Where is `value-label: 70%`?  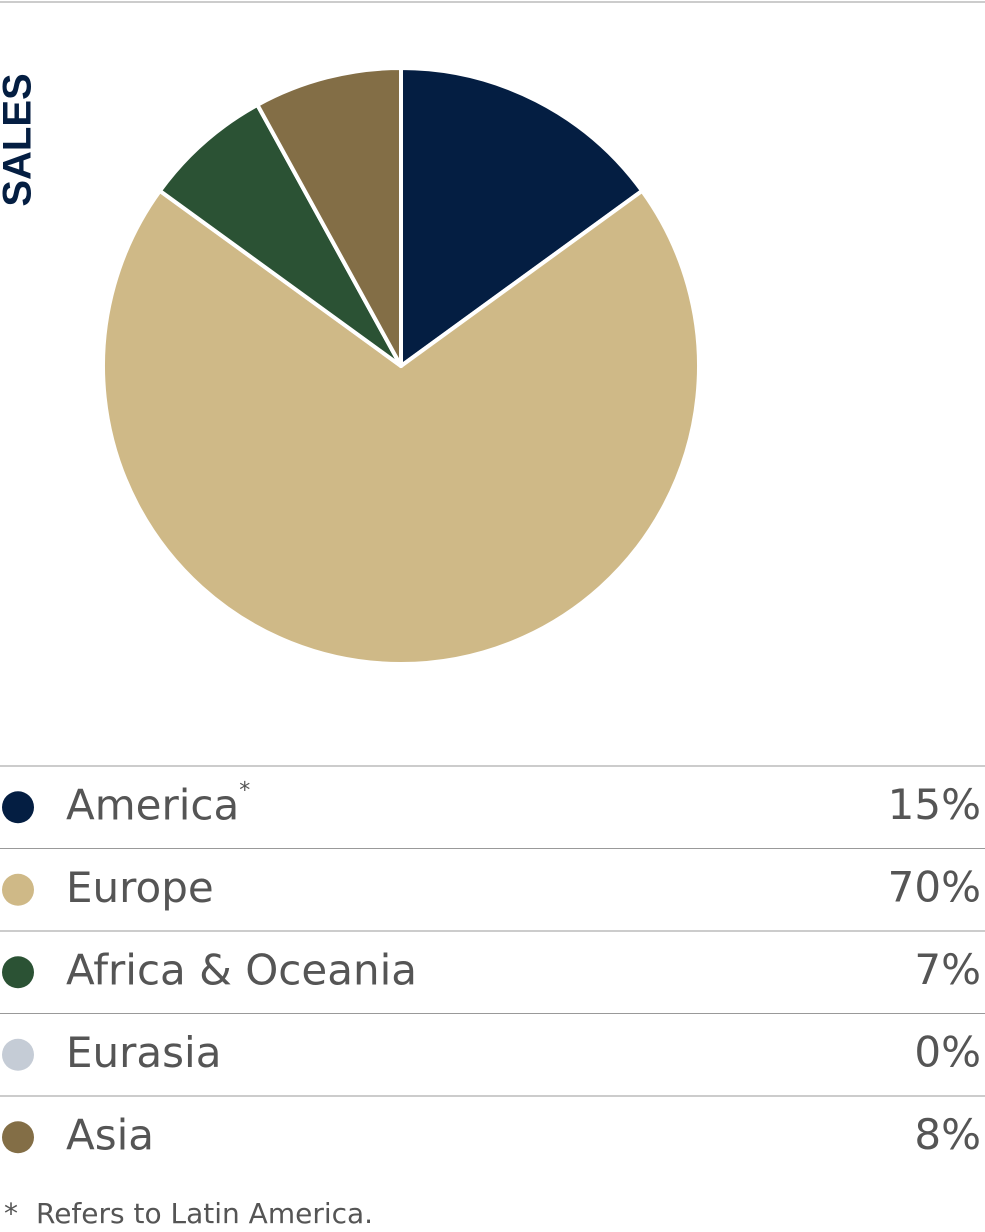 value-label: 70% is located at coordinates (934, 886).